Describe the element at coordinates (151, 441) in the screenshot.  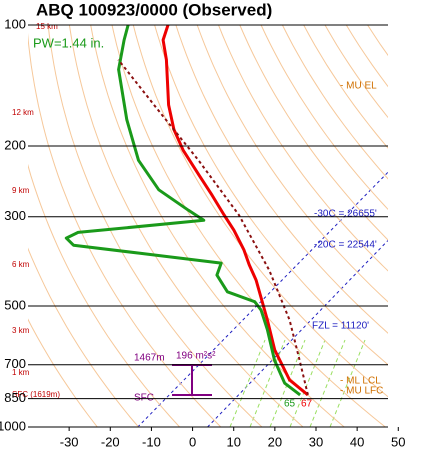
I see `x-tick-label: -10` at that location.